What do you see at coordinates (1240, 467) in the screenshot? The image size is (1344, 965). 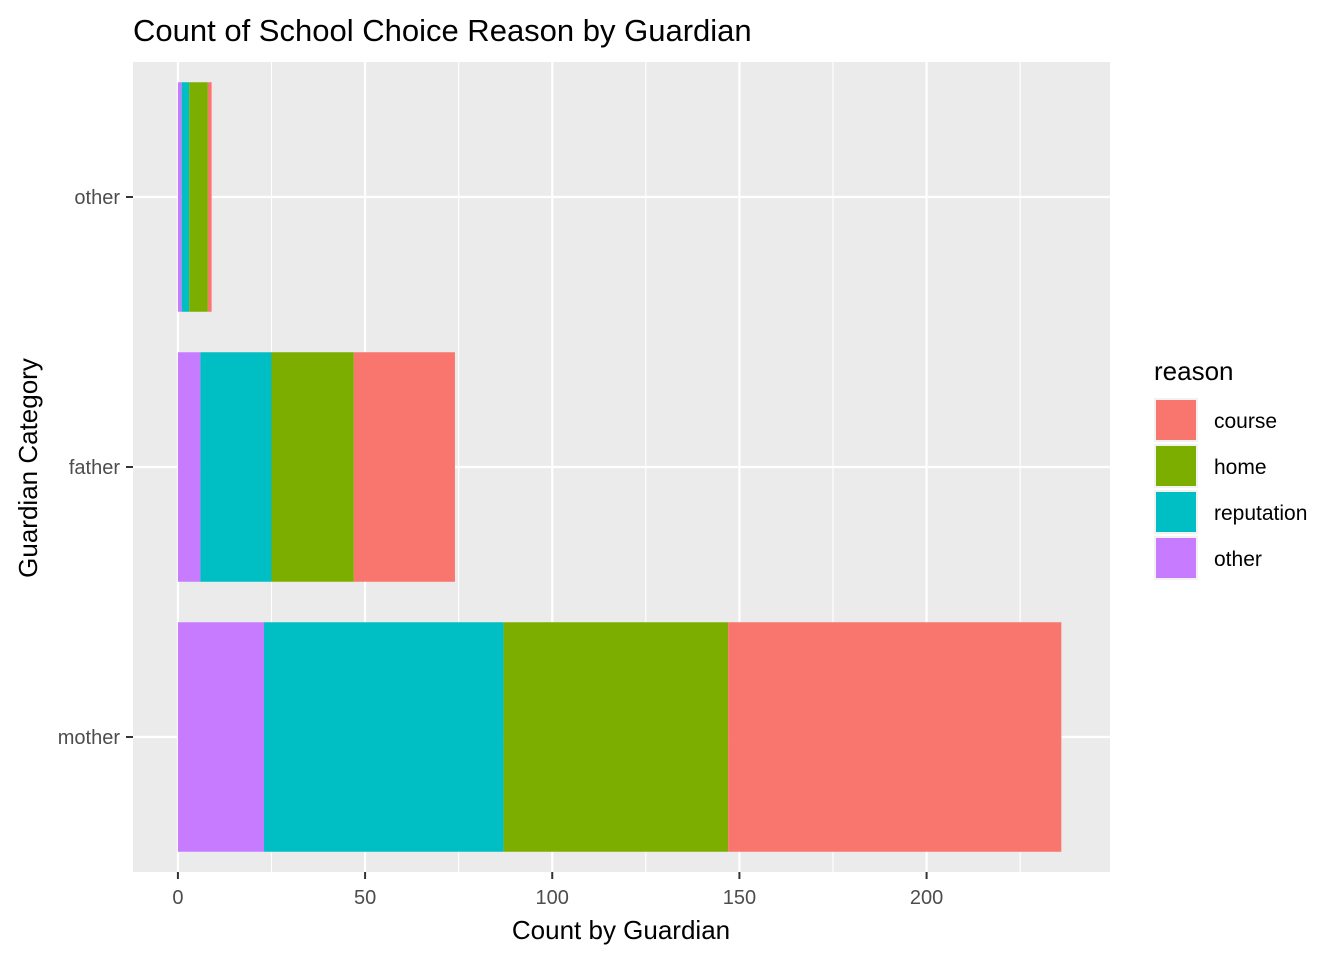 I see `legend-label-home: home` at bounding box center [1240, 467].